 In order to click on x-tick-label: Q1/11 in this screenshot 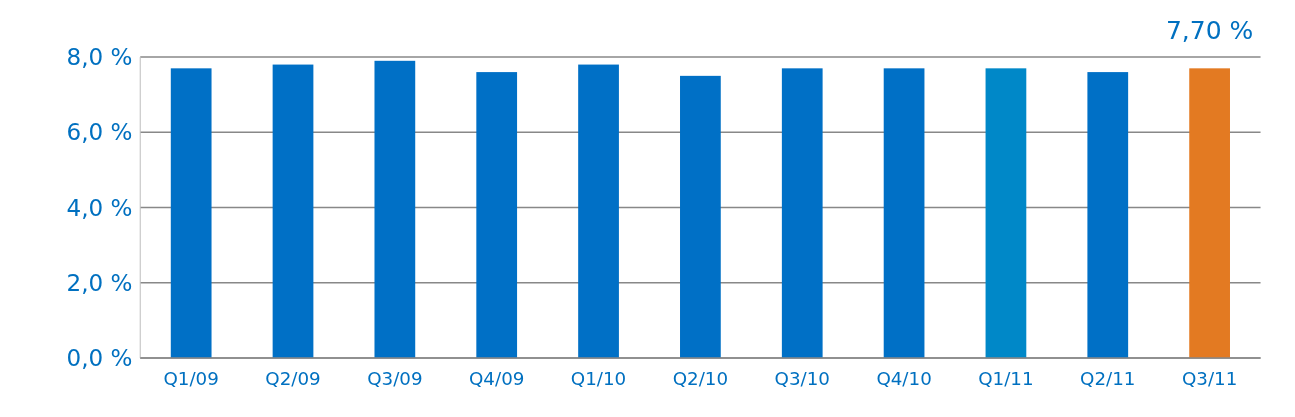, I will do `click(1006, 378)`.